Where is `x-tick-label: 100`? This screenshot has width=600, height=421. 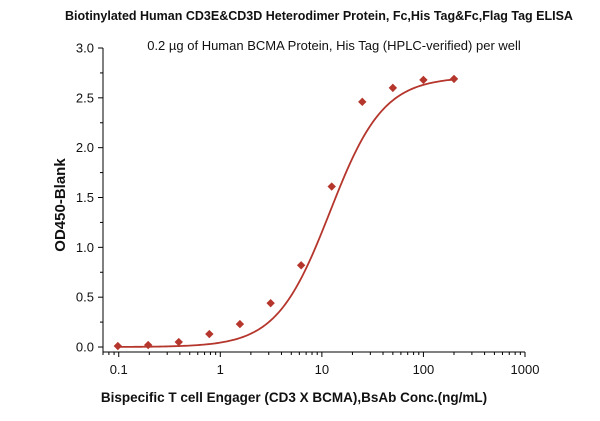
x-tick-label: 100 is located at coordinates (424, 369).